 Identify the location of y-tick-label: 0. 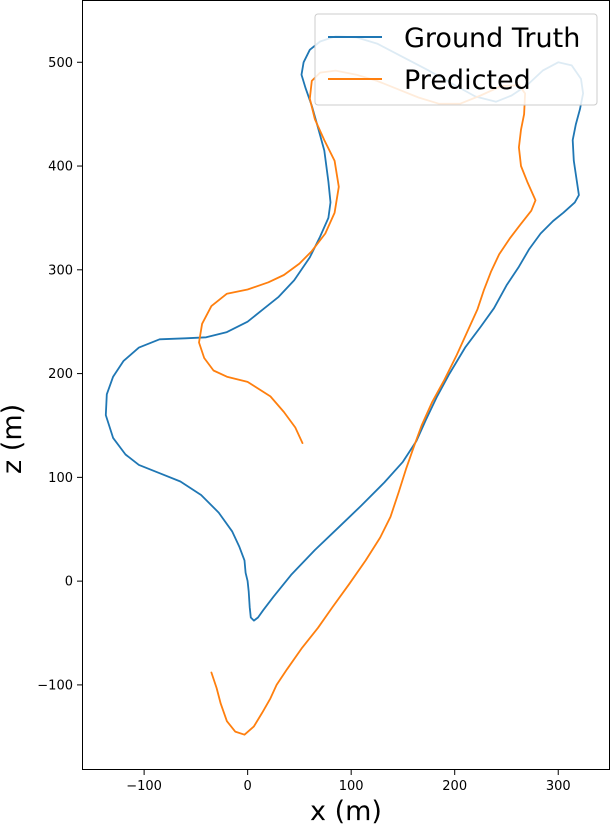
(69, 582).